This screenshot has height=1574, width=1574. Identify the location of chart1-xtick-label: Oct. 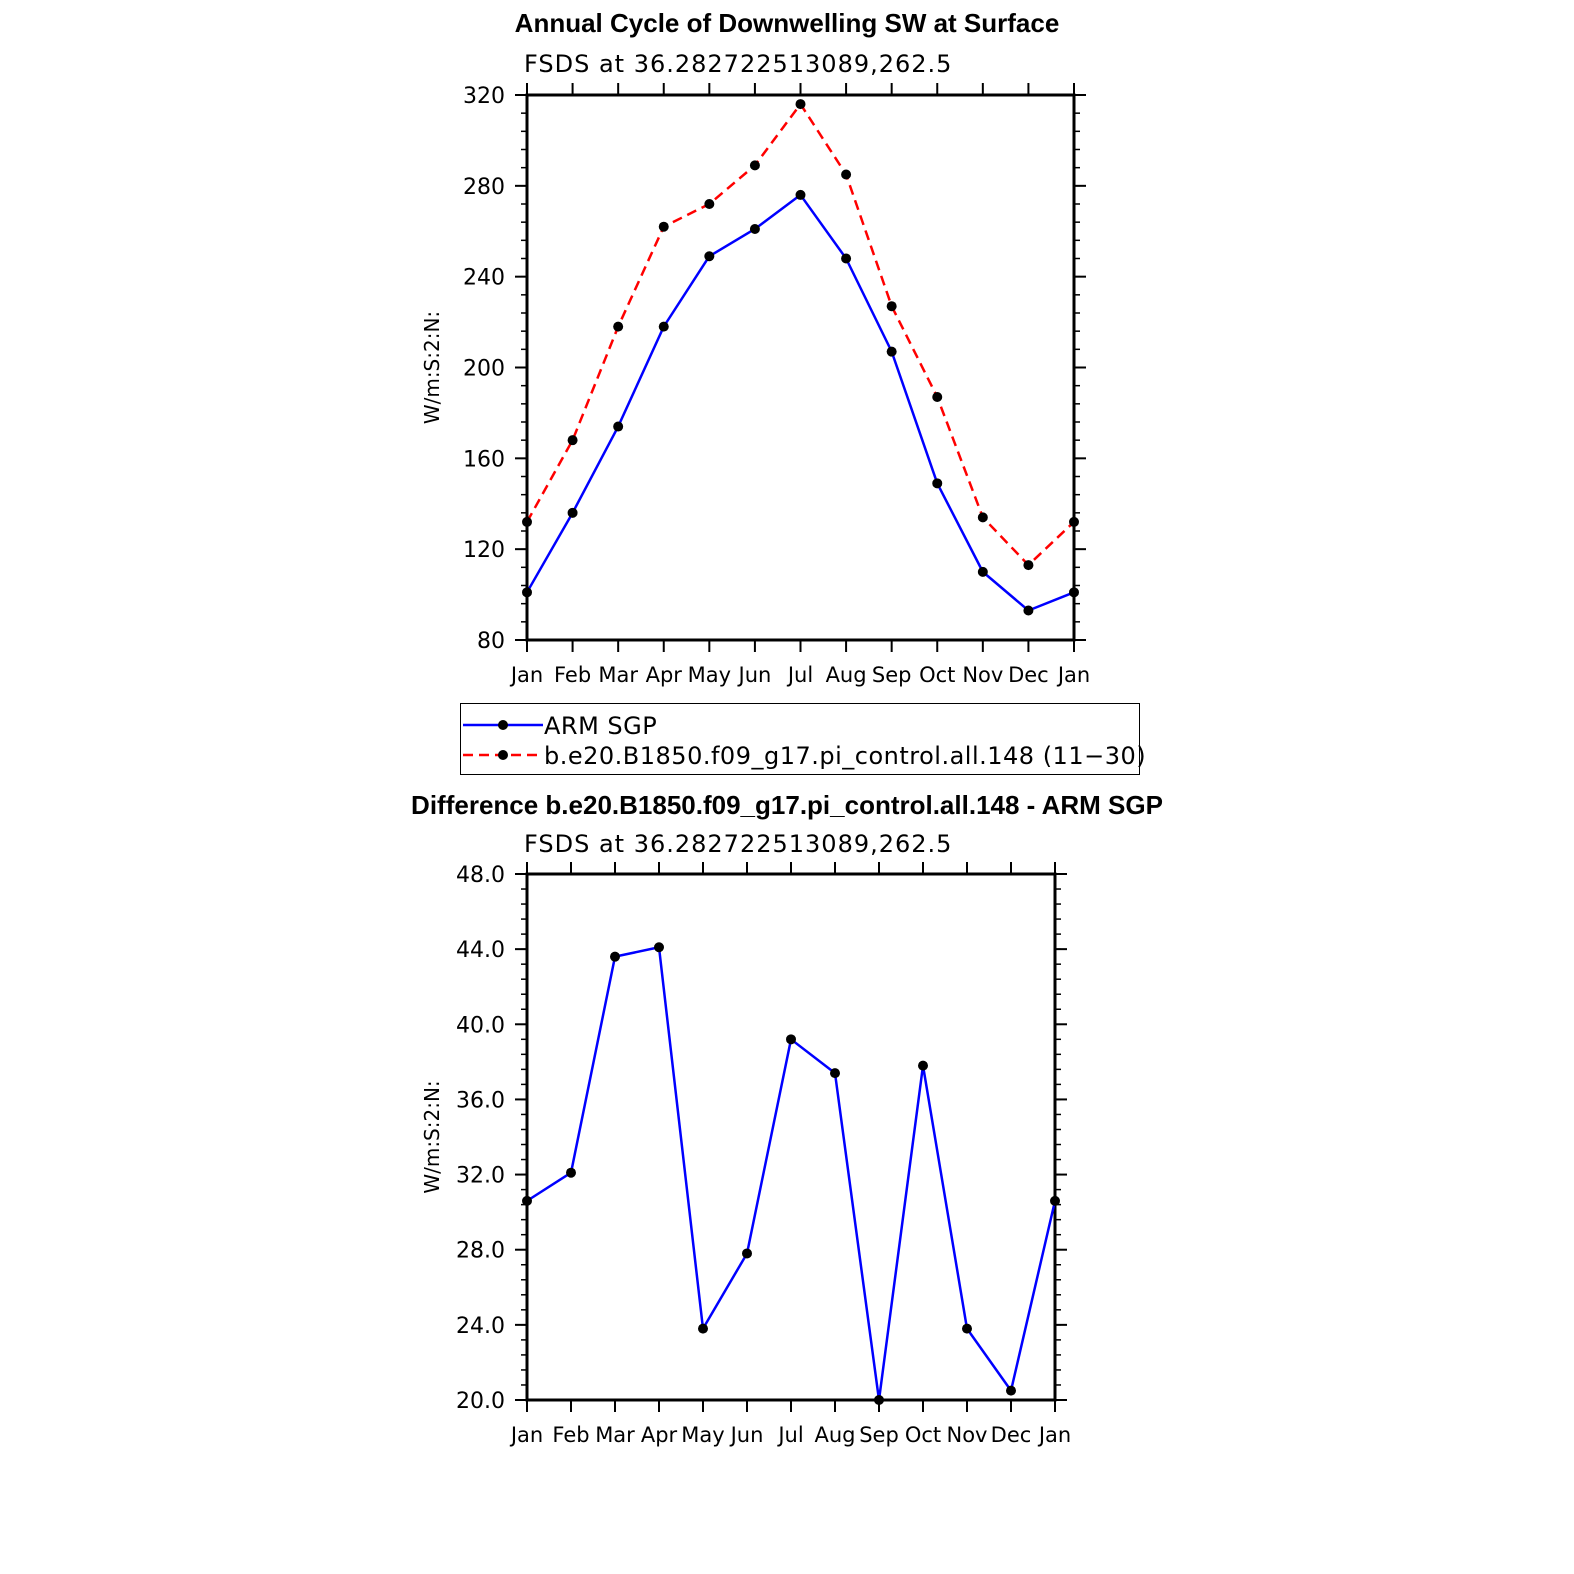
(937, 675).